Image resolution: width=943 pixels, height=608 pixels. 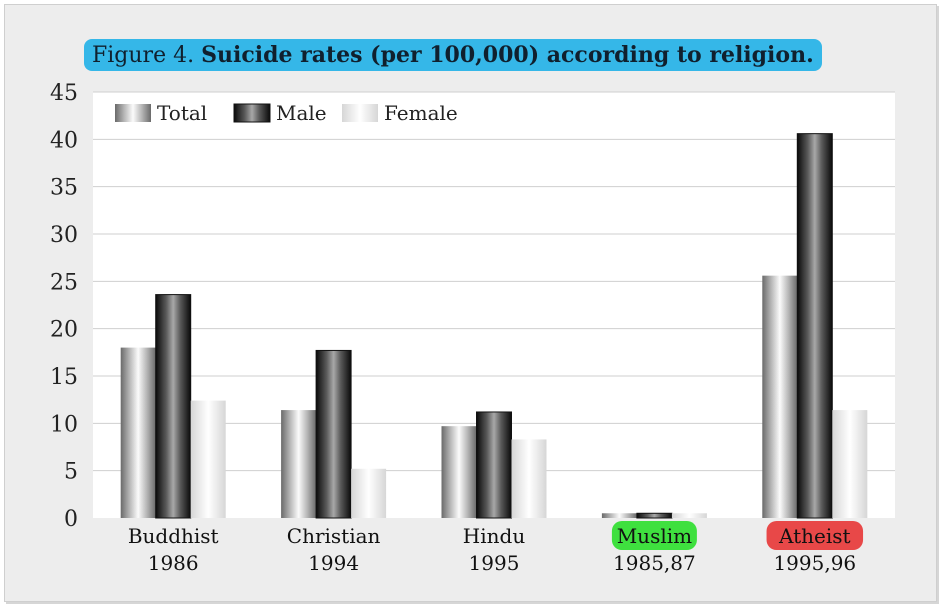 I want to click on x-category-label: Christian, so click(x=334, y=536).